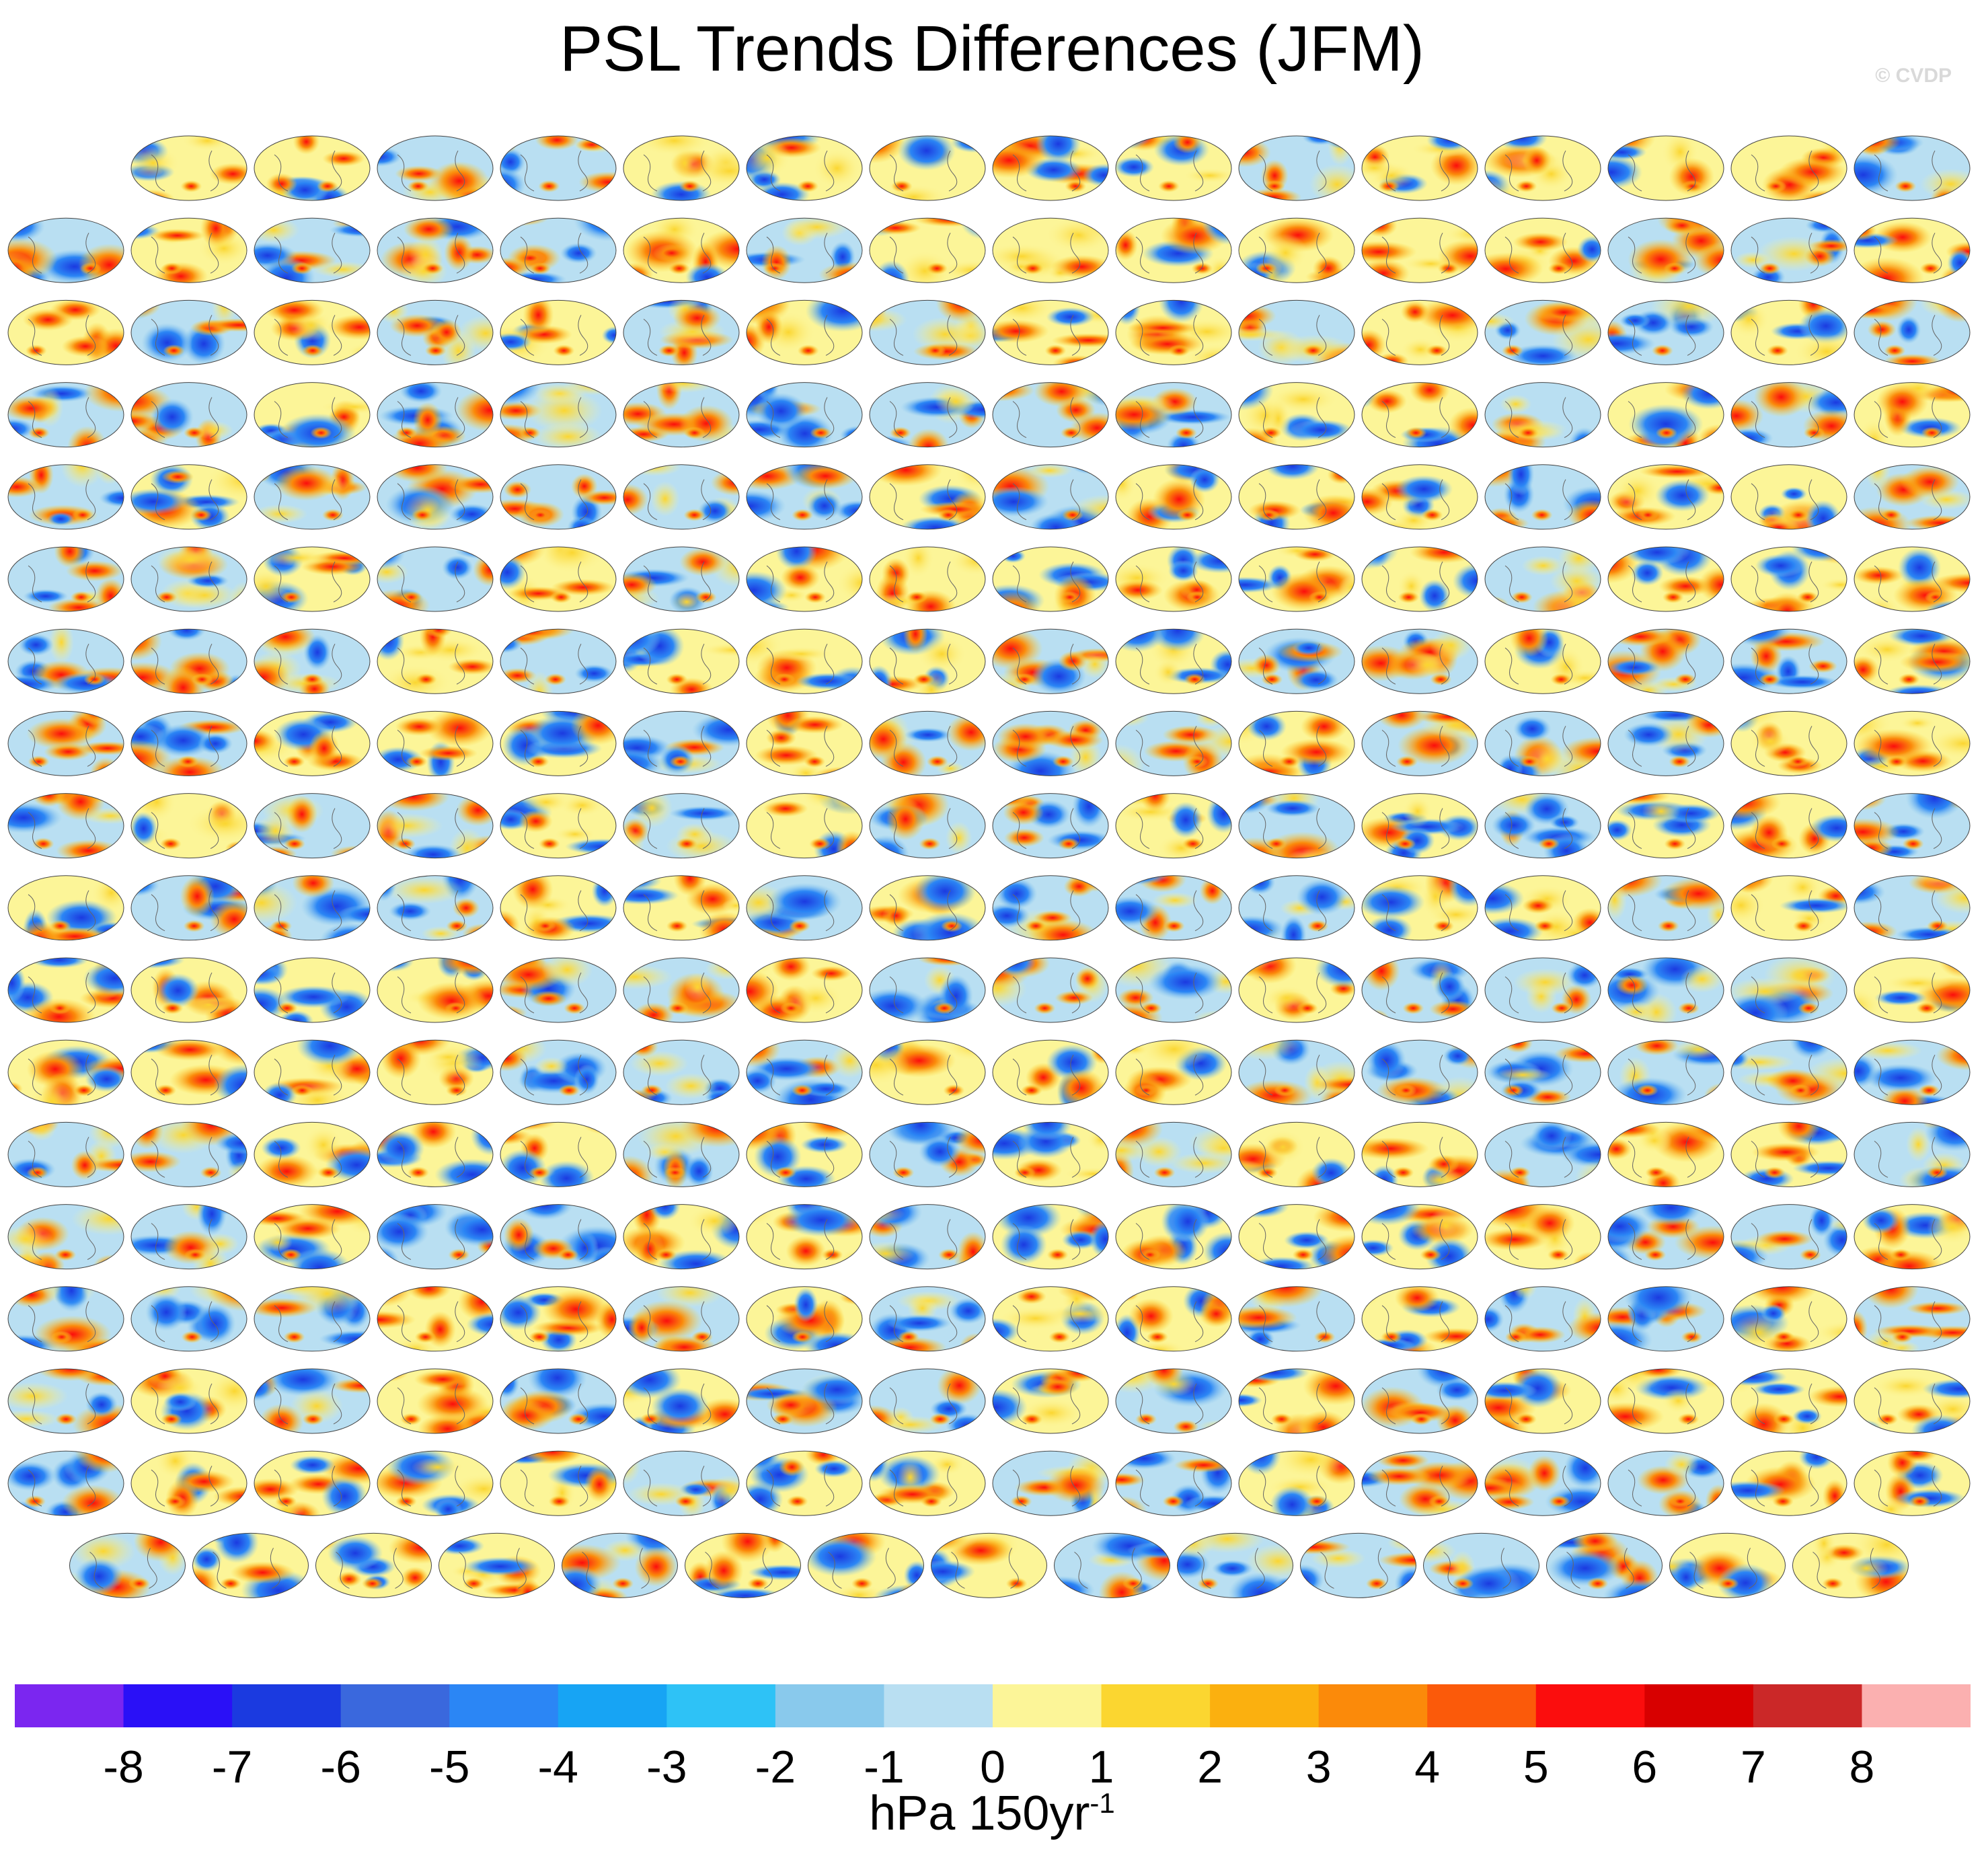  What do you see at coordinates (1644, 1767) in the screenshot?
I see `colorbar-tick-label: 6` at bounding box center [1644, 1767].